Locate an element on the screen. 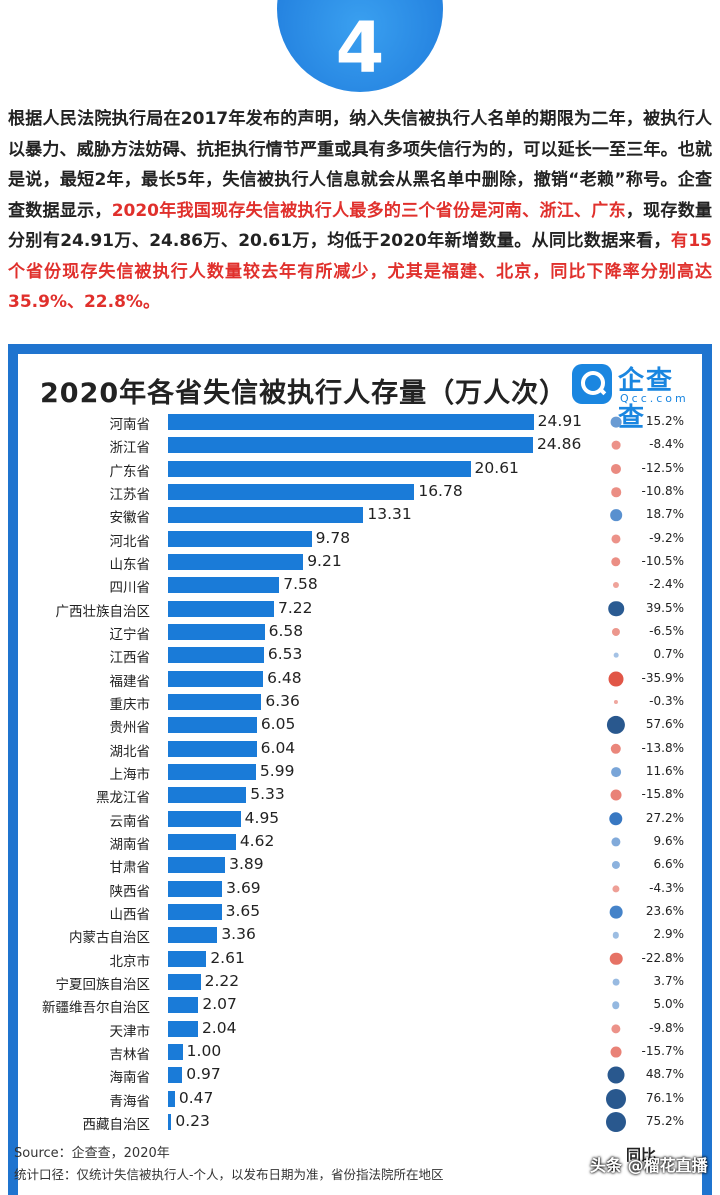 This screenshot has width=720, height=1195. bar-value-label: 9.78 is located at coordinates (333, 537).